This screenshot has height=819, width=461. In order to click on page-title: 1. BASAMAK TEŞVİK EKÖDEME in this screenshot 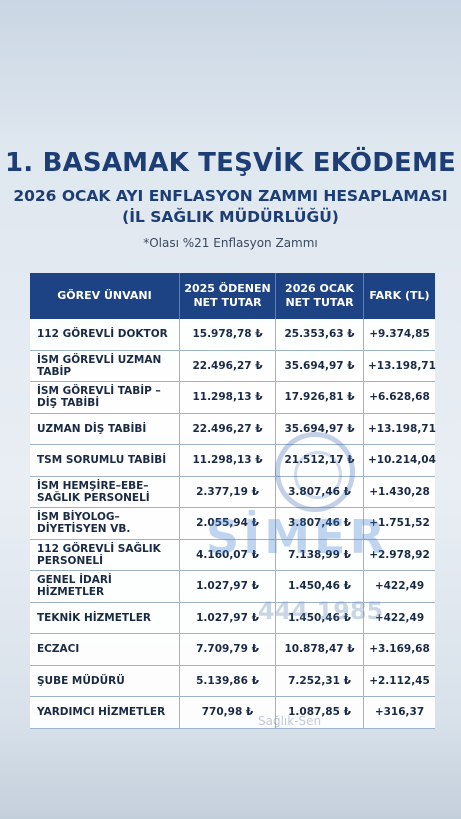, I will do `click(230, 163)`.